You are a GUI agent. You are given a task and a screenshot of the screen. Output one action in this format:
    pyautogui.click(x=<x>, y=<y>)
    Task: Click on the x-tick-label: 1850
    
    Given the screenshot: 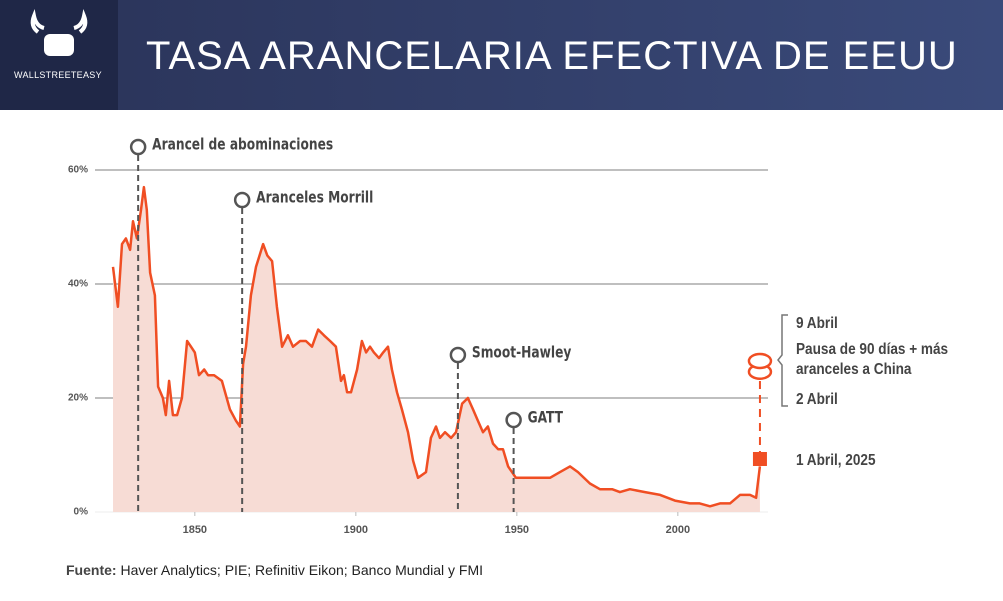 What is the action you would take?
    pyautogui.click(x=195, y=530)
    